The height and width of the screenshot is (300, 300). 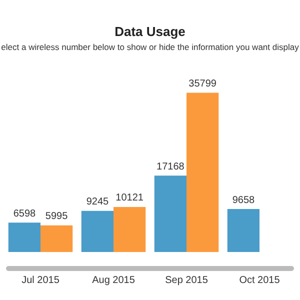 I want to click on data-label: 9658, so click(x=243, y=200).